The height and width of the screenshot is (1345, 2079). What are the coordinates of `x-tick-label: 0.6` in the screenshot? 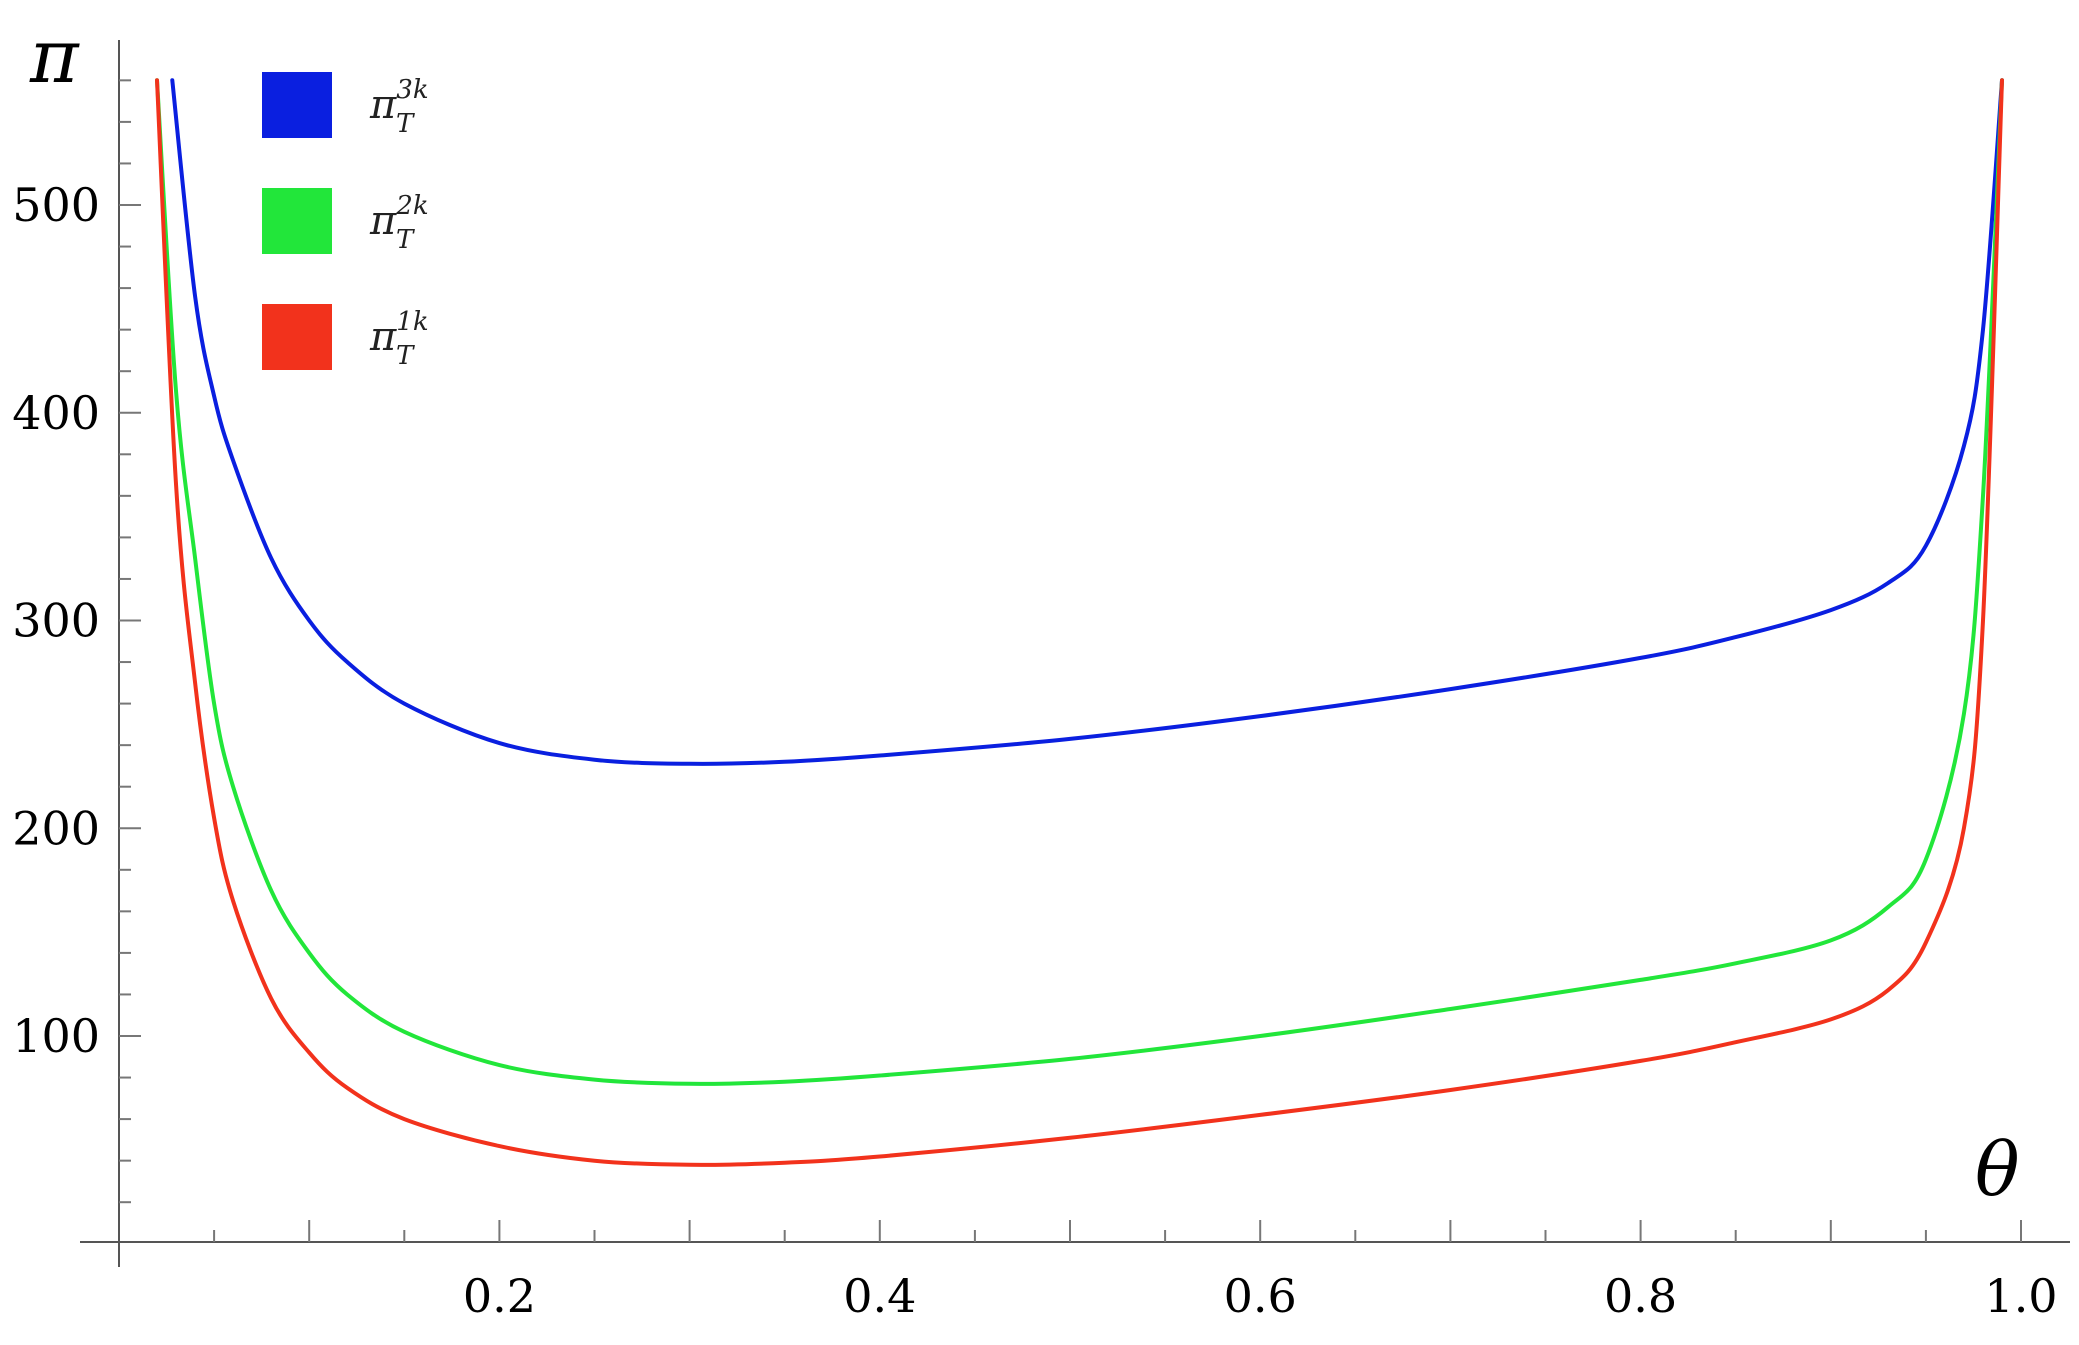 It's located at (1260, 1296).